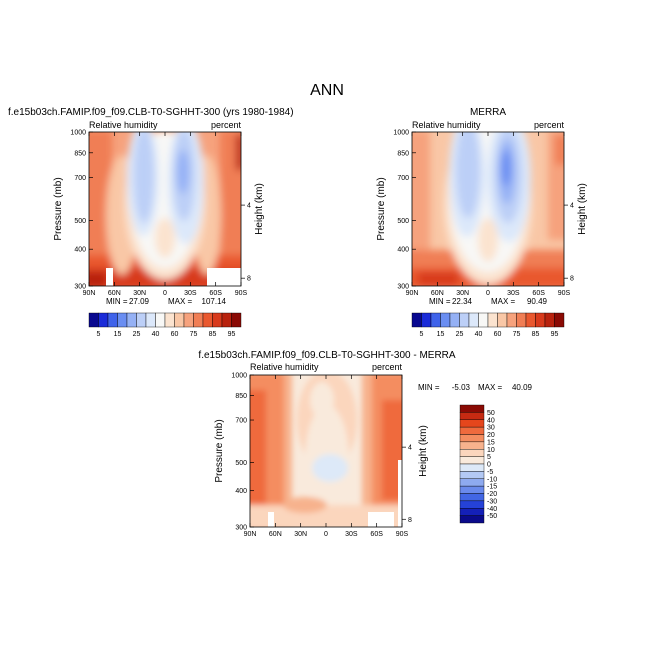  I want to click on panel-diff-colorbar-label: -5, so click(490, 472).